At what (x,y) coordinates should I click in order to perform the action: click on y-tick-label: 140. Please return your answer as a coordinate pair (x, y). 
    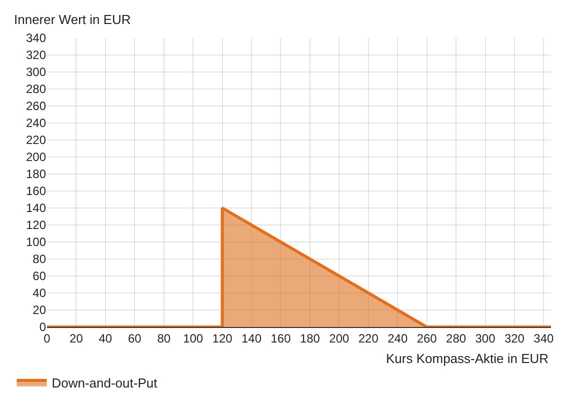
    Looking at the image, I should click on (36, 208).